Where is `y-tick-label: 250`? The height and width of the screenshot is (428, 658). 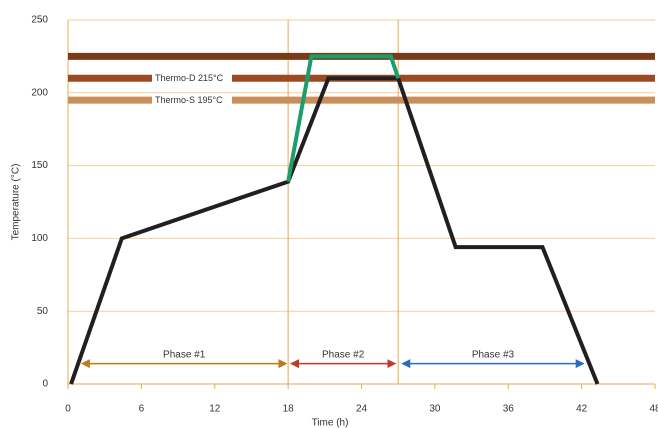
y-tick-label: 250 is located at coordinates (39, 20).